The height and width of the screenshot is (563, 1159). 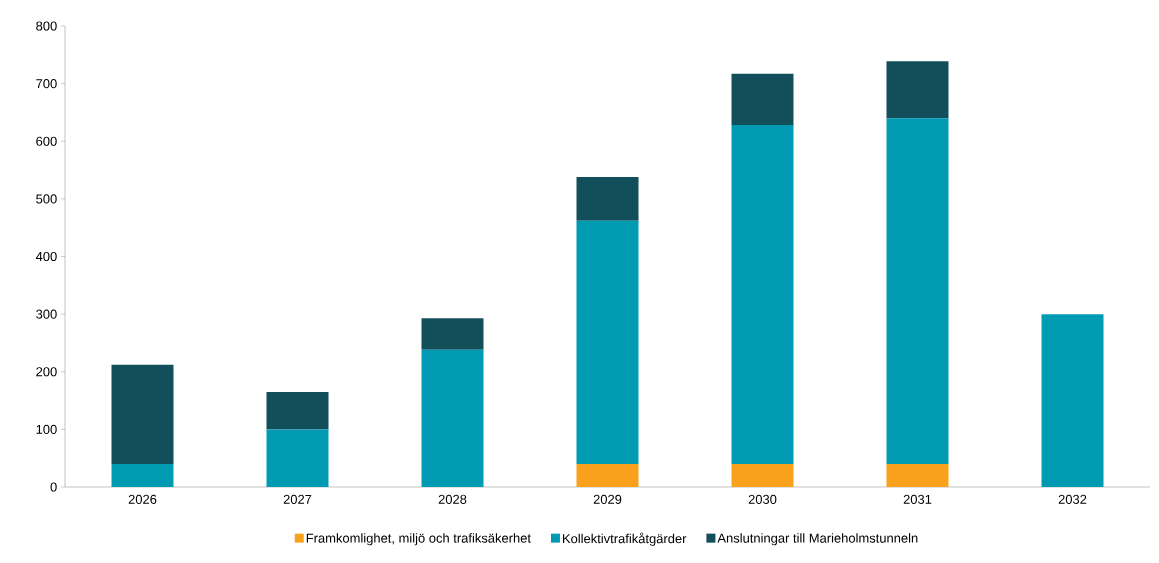 What do you see at coordinates (46, 314) in the screenshot?
I see `y-tick-label: 300` at bounding box center [46, 314].